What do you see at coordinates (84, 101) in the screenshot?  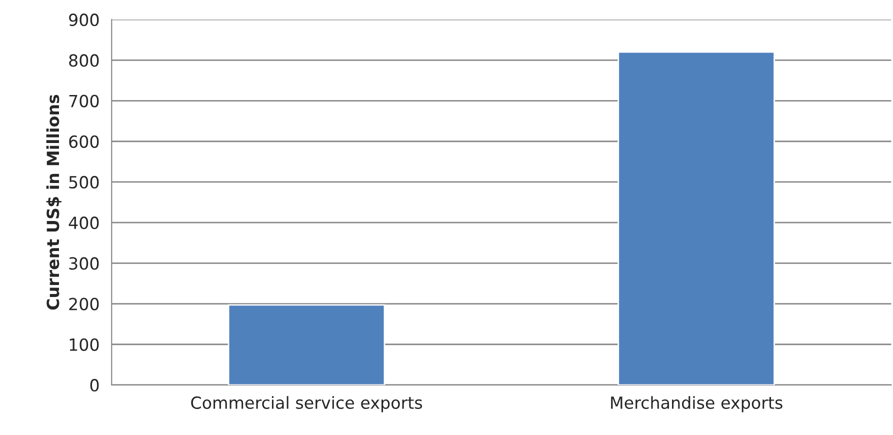 I see `y-tick-label: 700` at bounding box center [84, 101].